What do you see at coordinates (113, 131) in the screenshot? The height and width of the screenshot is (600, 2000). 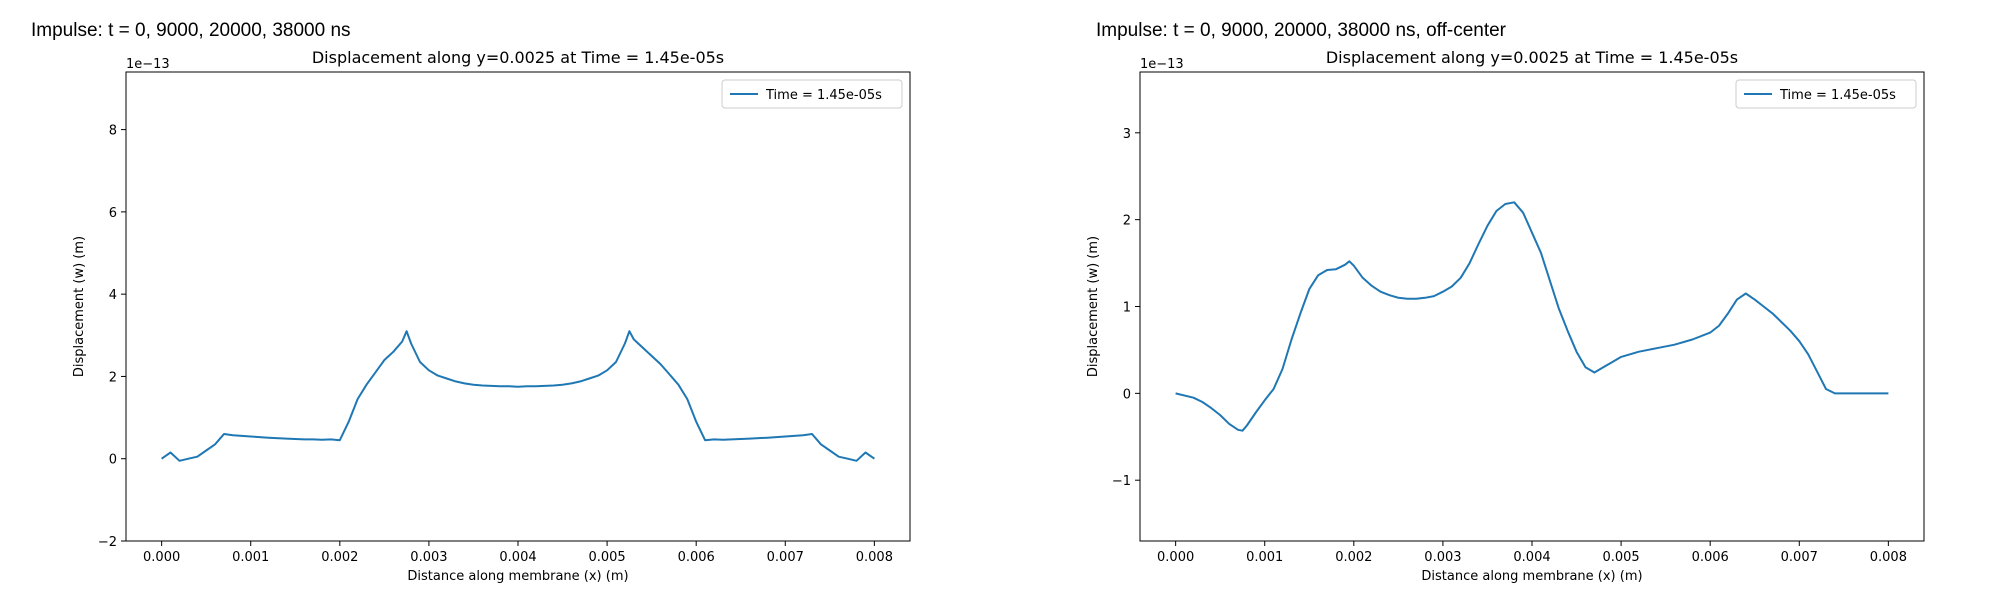 I see `y-tick-label: 8` at bounding box center [113, 131].